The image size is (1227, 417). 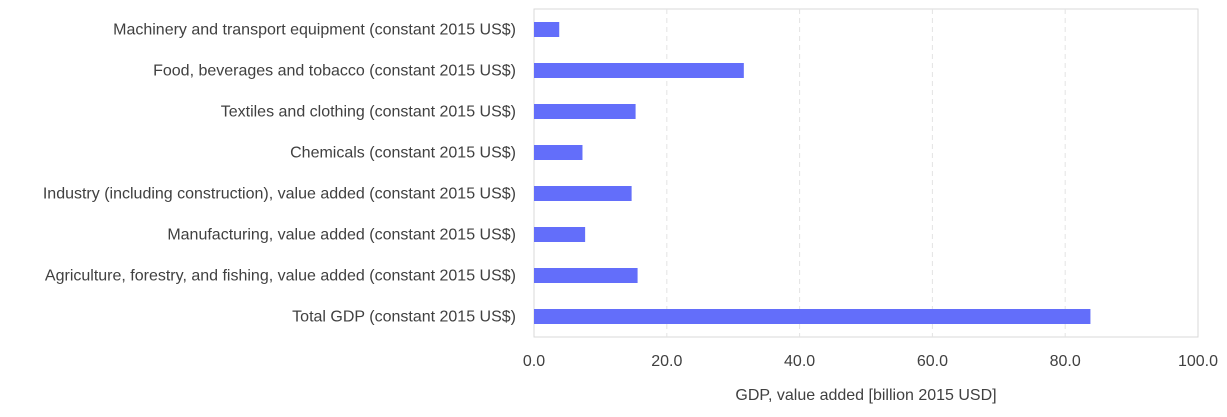 I want to click on x-tick-label: 100.0, so click(x=1198, y=361).